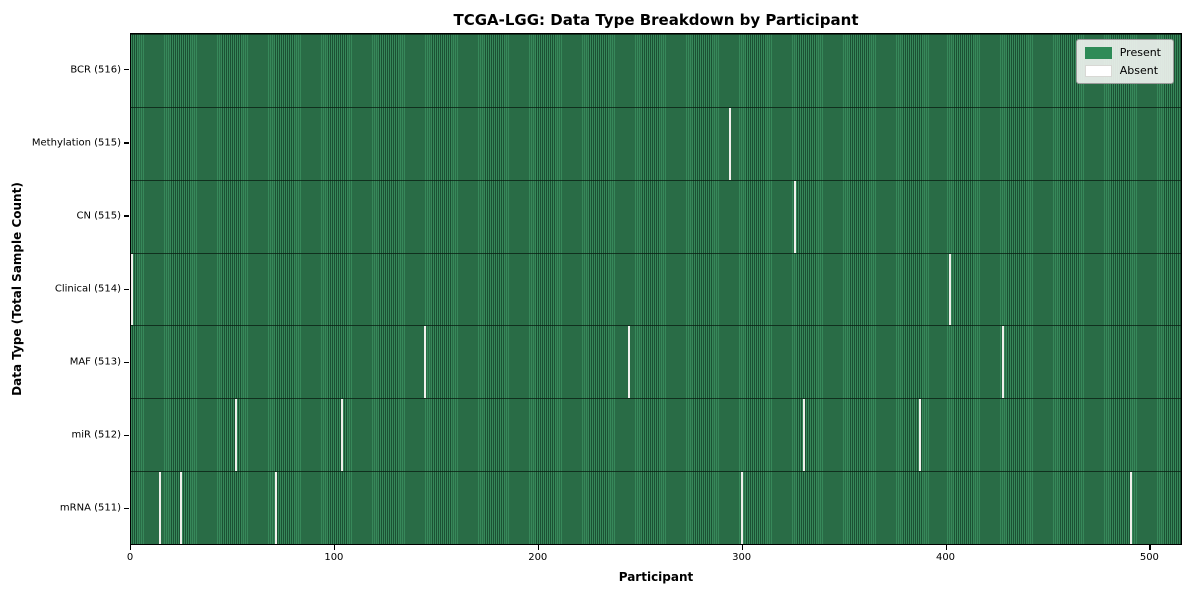 This screenshot has width=1200, height=600. I want to click on x-tick-label: 100, so click(334, 557).